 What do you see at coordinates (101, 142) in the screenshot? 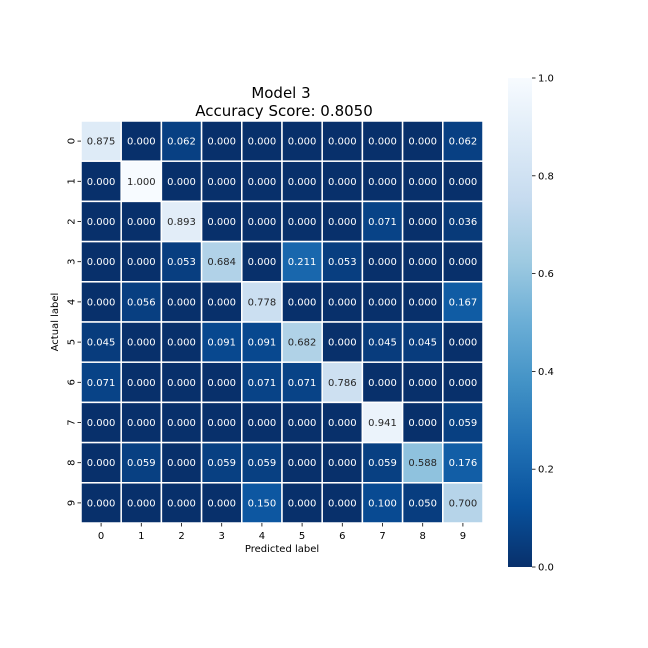
I see `cell-value-label: 0.875` at bounding box center [101, 142].